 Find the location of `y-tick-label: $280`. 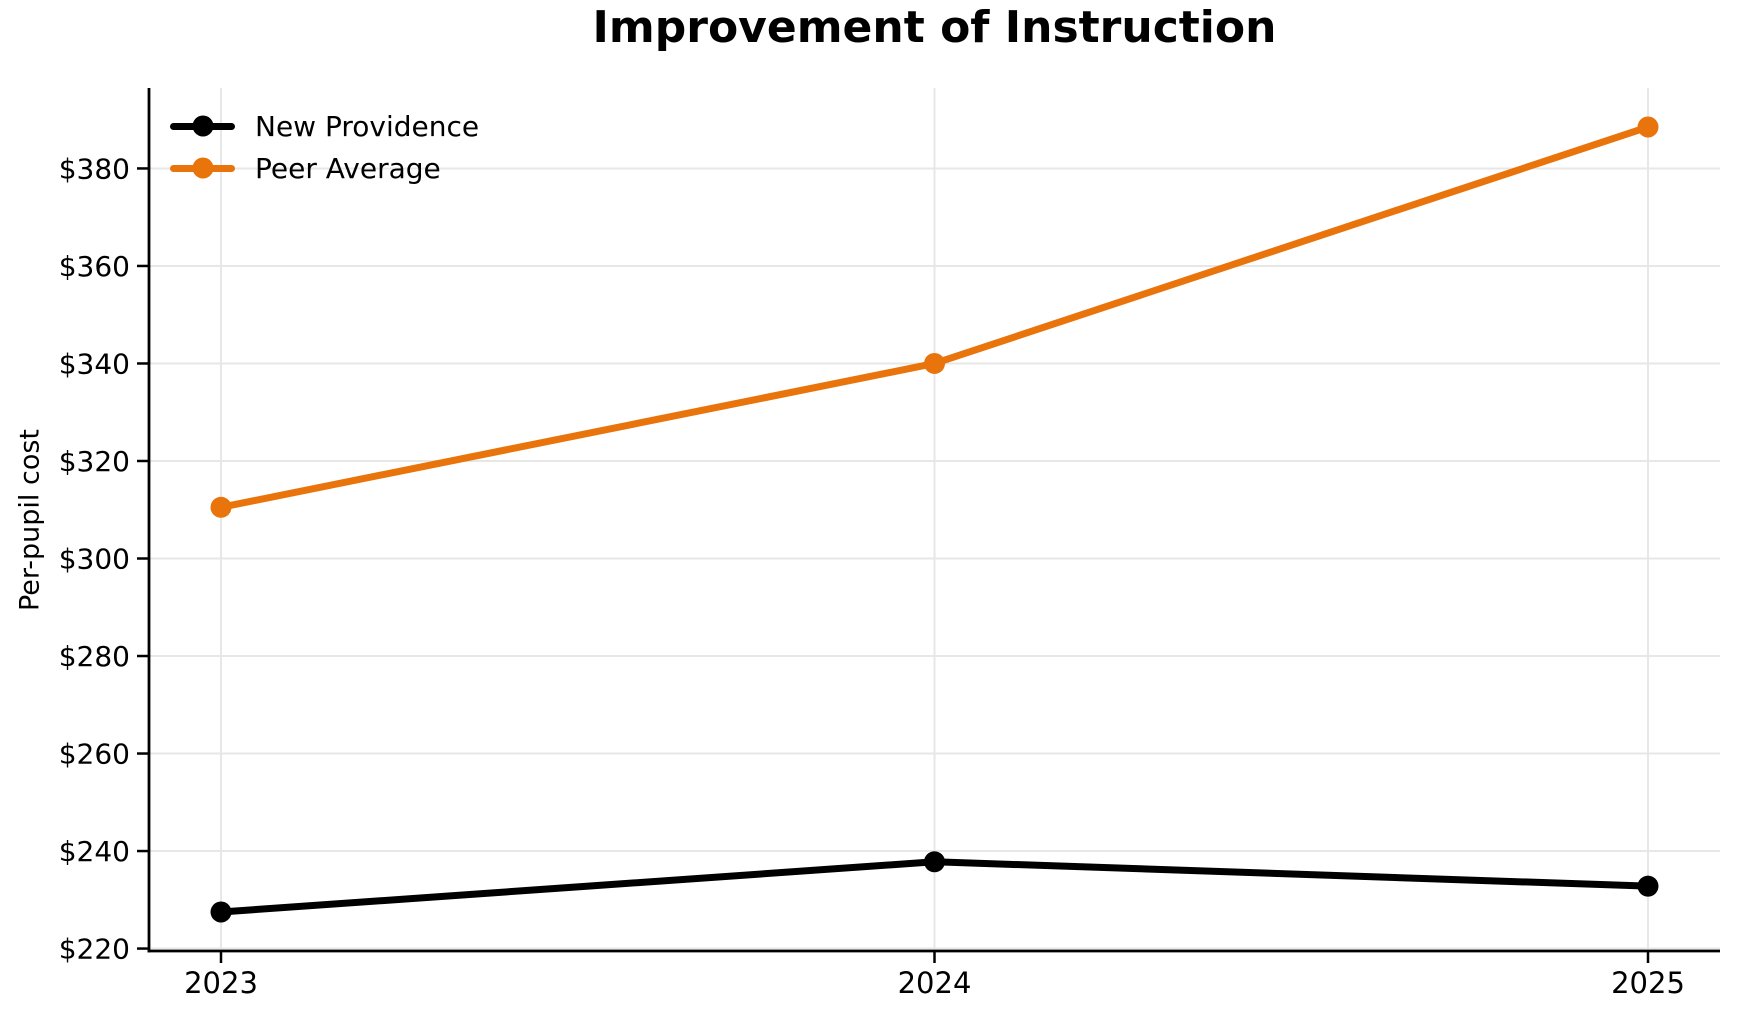

y-tick-label: $280 is located at coordinates (94, 656).